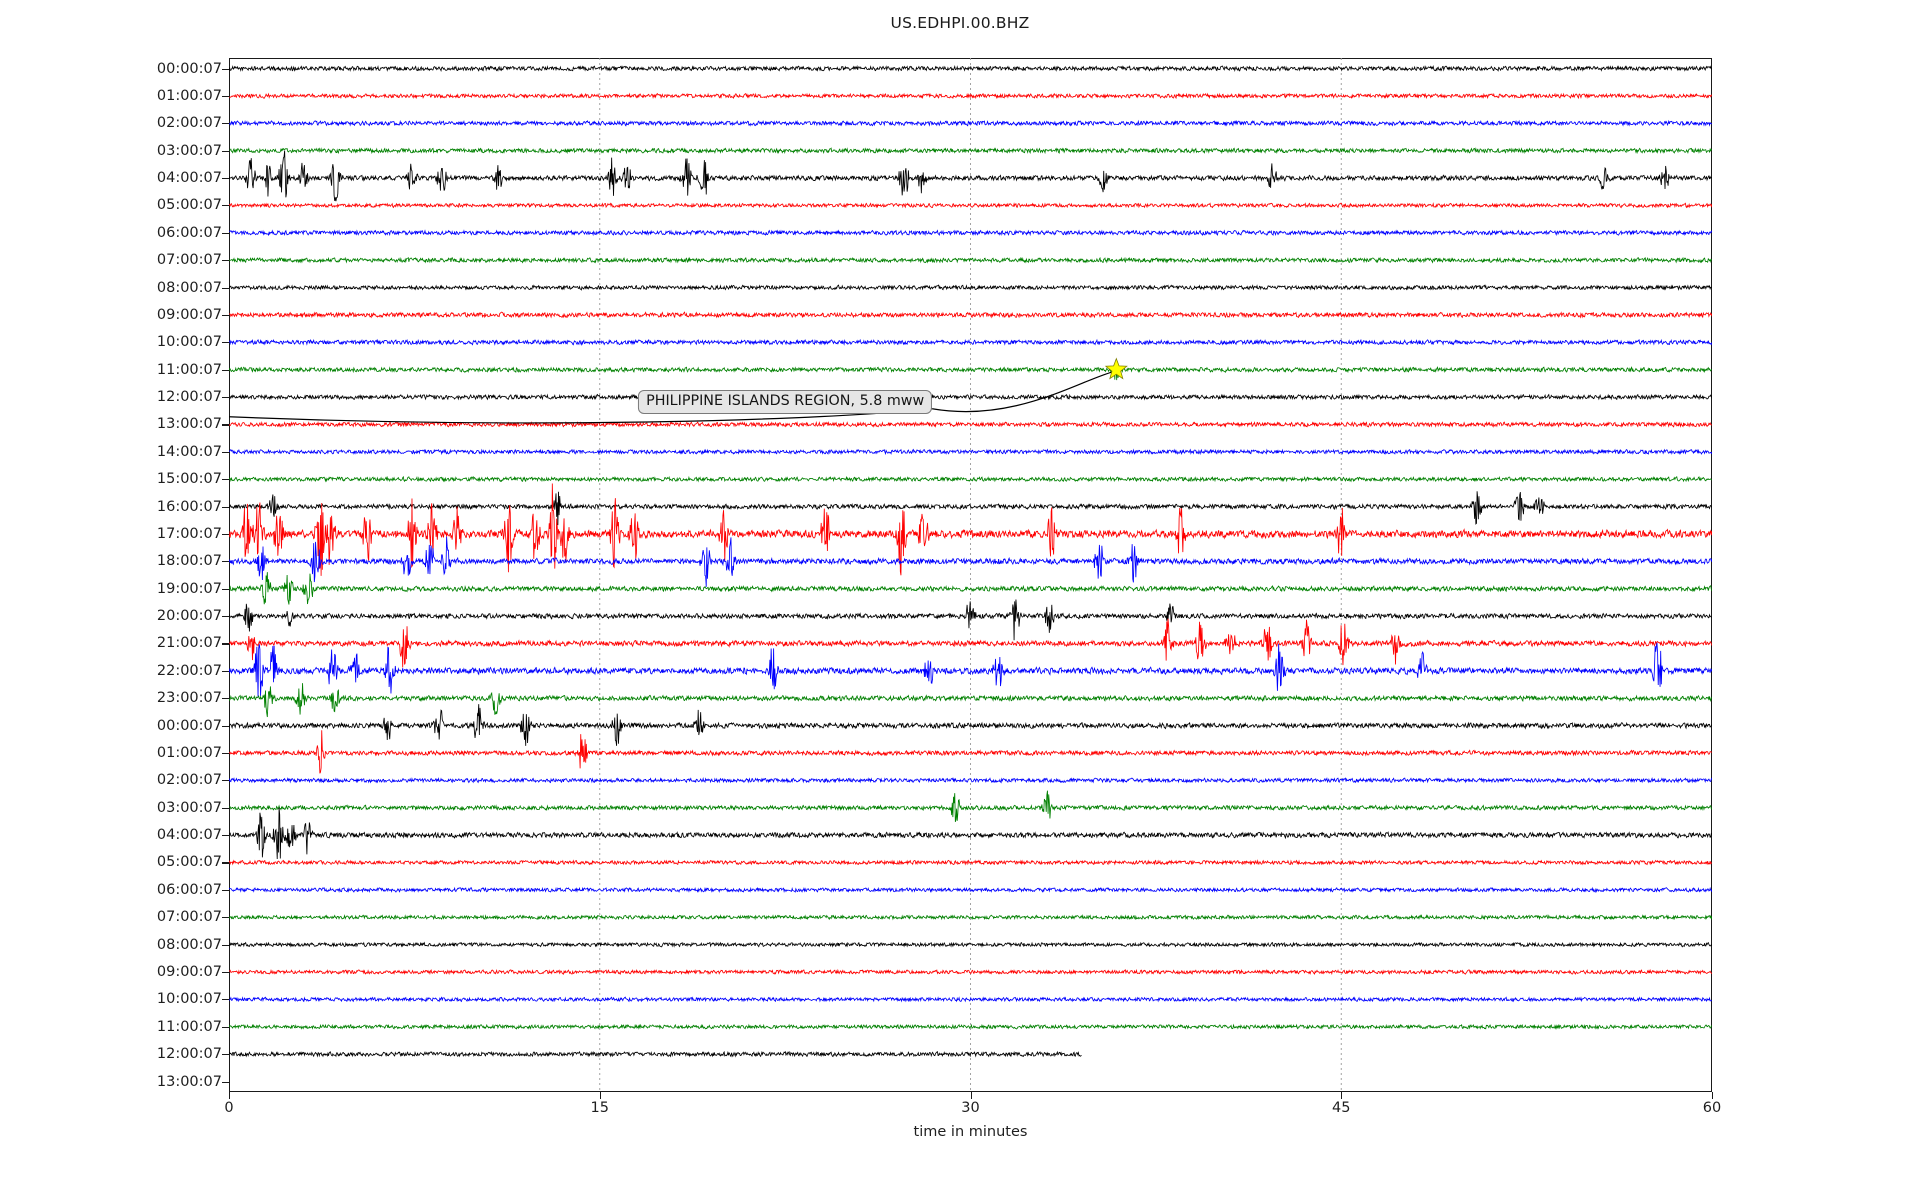 Image resolution: width=1920 pixels, height=1200 pixels. Describe the element at coordinates (189, 835) in the screenshot. I see `y-axis-tick-label: 04:00:07` at that location.